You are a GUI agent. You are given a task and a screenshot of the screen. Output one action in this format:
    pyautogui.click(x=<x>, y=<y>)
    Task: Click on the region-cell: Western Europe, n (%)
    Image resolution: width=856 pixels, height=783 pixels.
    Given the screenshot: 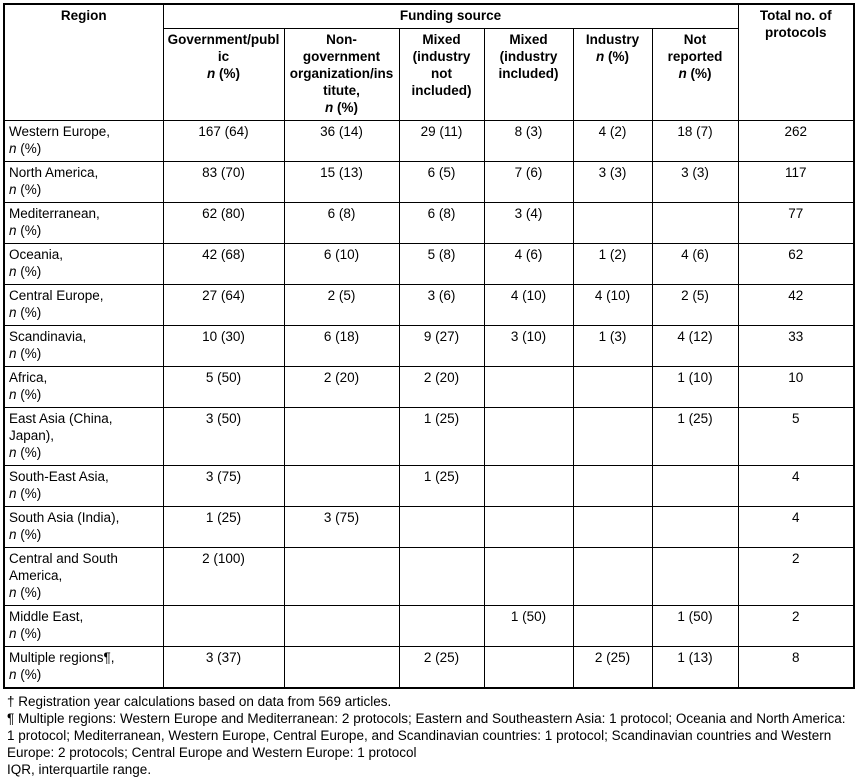 What is the action you would take?
    pyautogui.click(x=83, y=141)
    